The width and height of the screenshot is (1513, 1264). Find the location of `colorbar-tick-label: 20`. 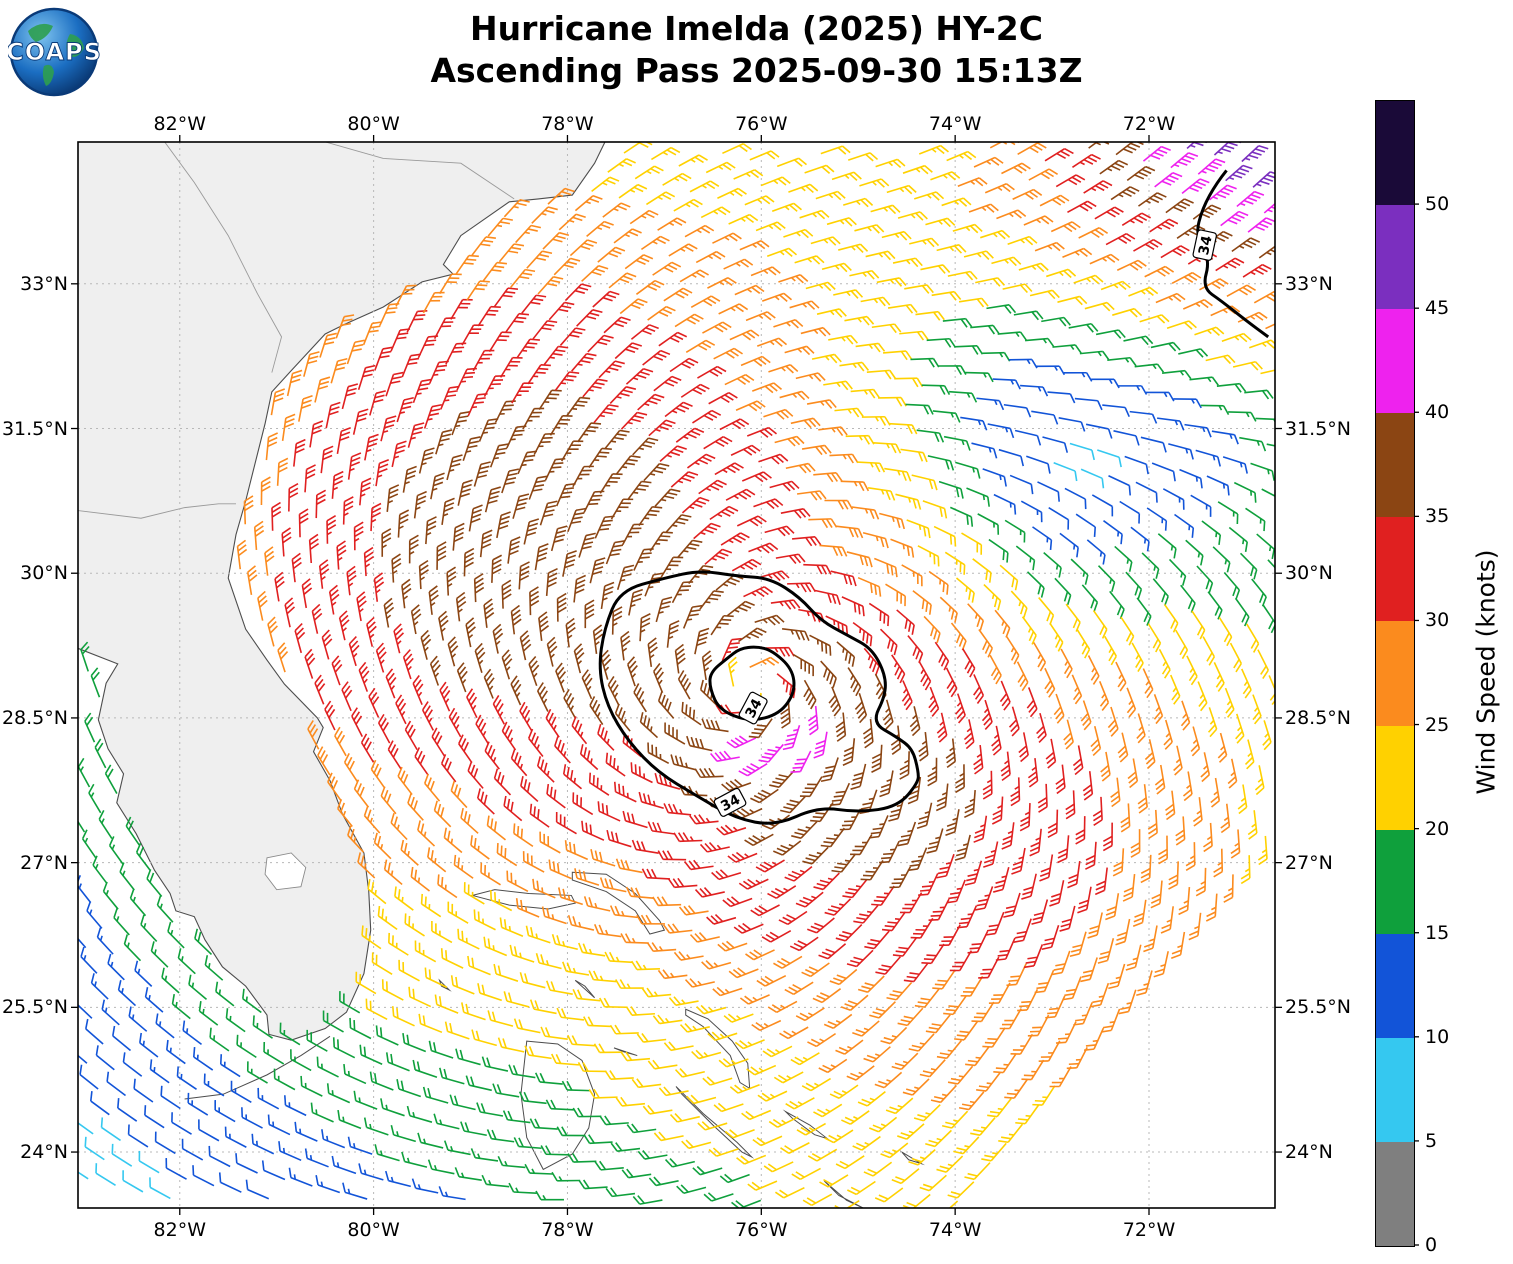

colorbar-tick-label: 20 is located at coordinates (1437, 828).